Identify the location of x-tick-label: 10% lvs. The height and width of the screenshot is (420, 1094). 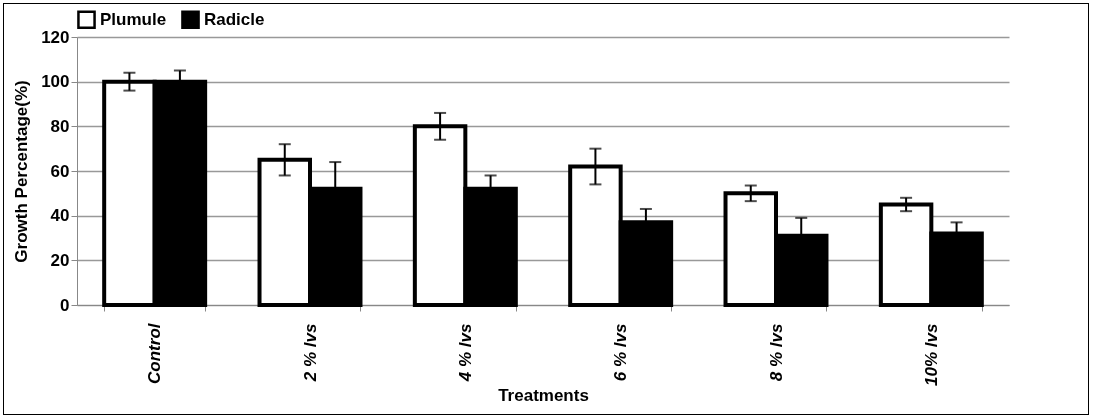
(931, 354).